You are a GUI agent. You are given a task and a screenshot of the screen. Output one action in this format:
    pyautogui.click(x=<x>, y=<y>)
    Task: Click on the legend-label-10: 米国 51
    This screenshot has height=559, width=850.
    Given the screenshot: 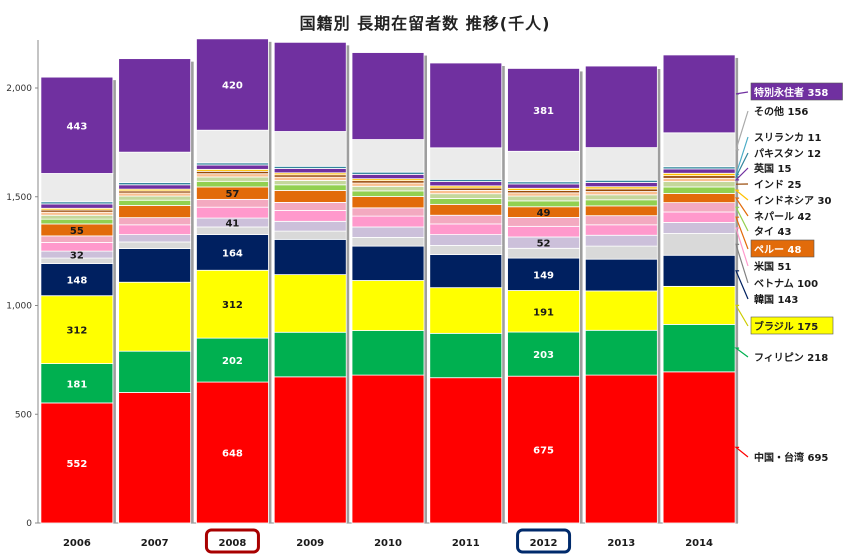 What is the action you would take?
    pyautogui.click(x=772, y=266)
    